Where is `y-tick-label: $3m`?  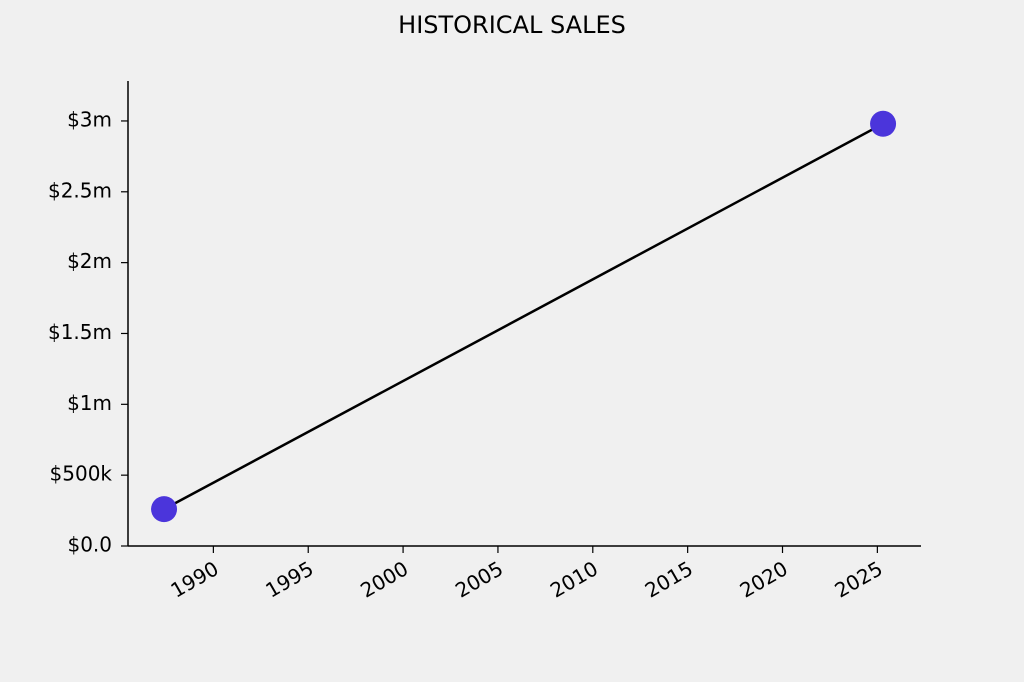 y-tick-label: $3m is located at coordinates (89, 119).